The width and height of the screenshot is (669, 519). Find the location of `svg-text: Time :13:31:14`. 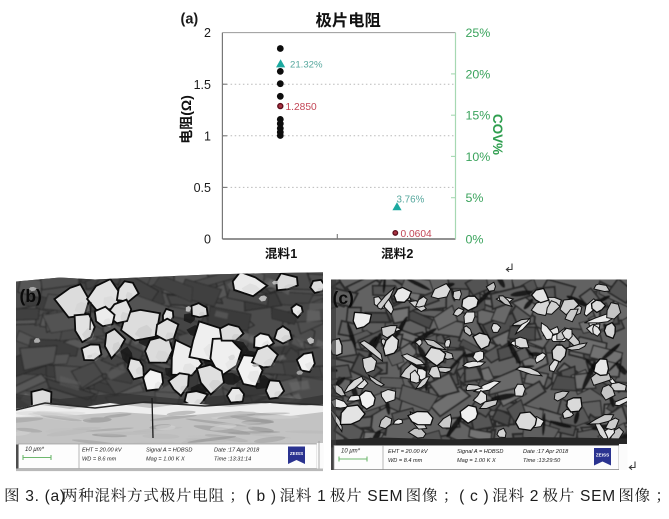

svg-text: Time :13:31:14 is located at coordinates (232, 460).